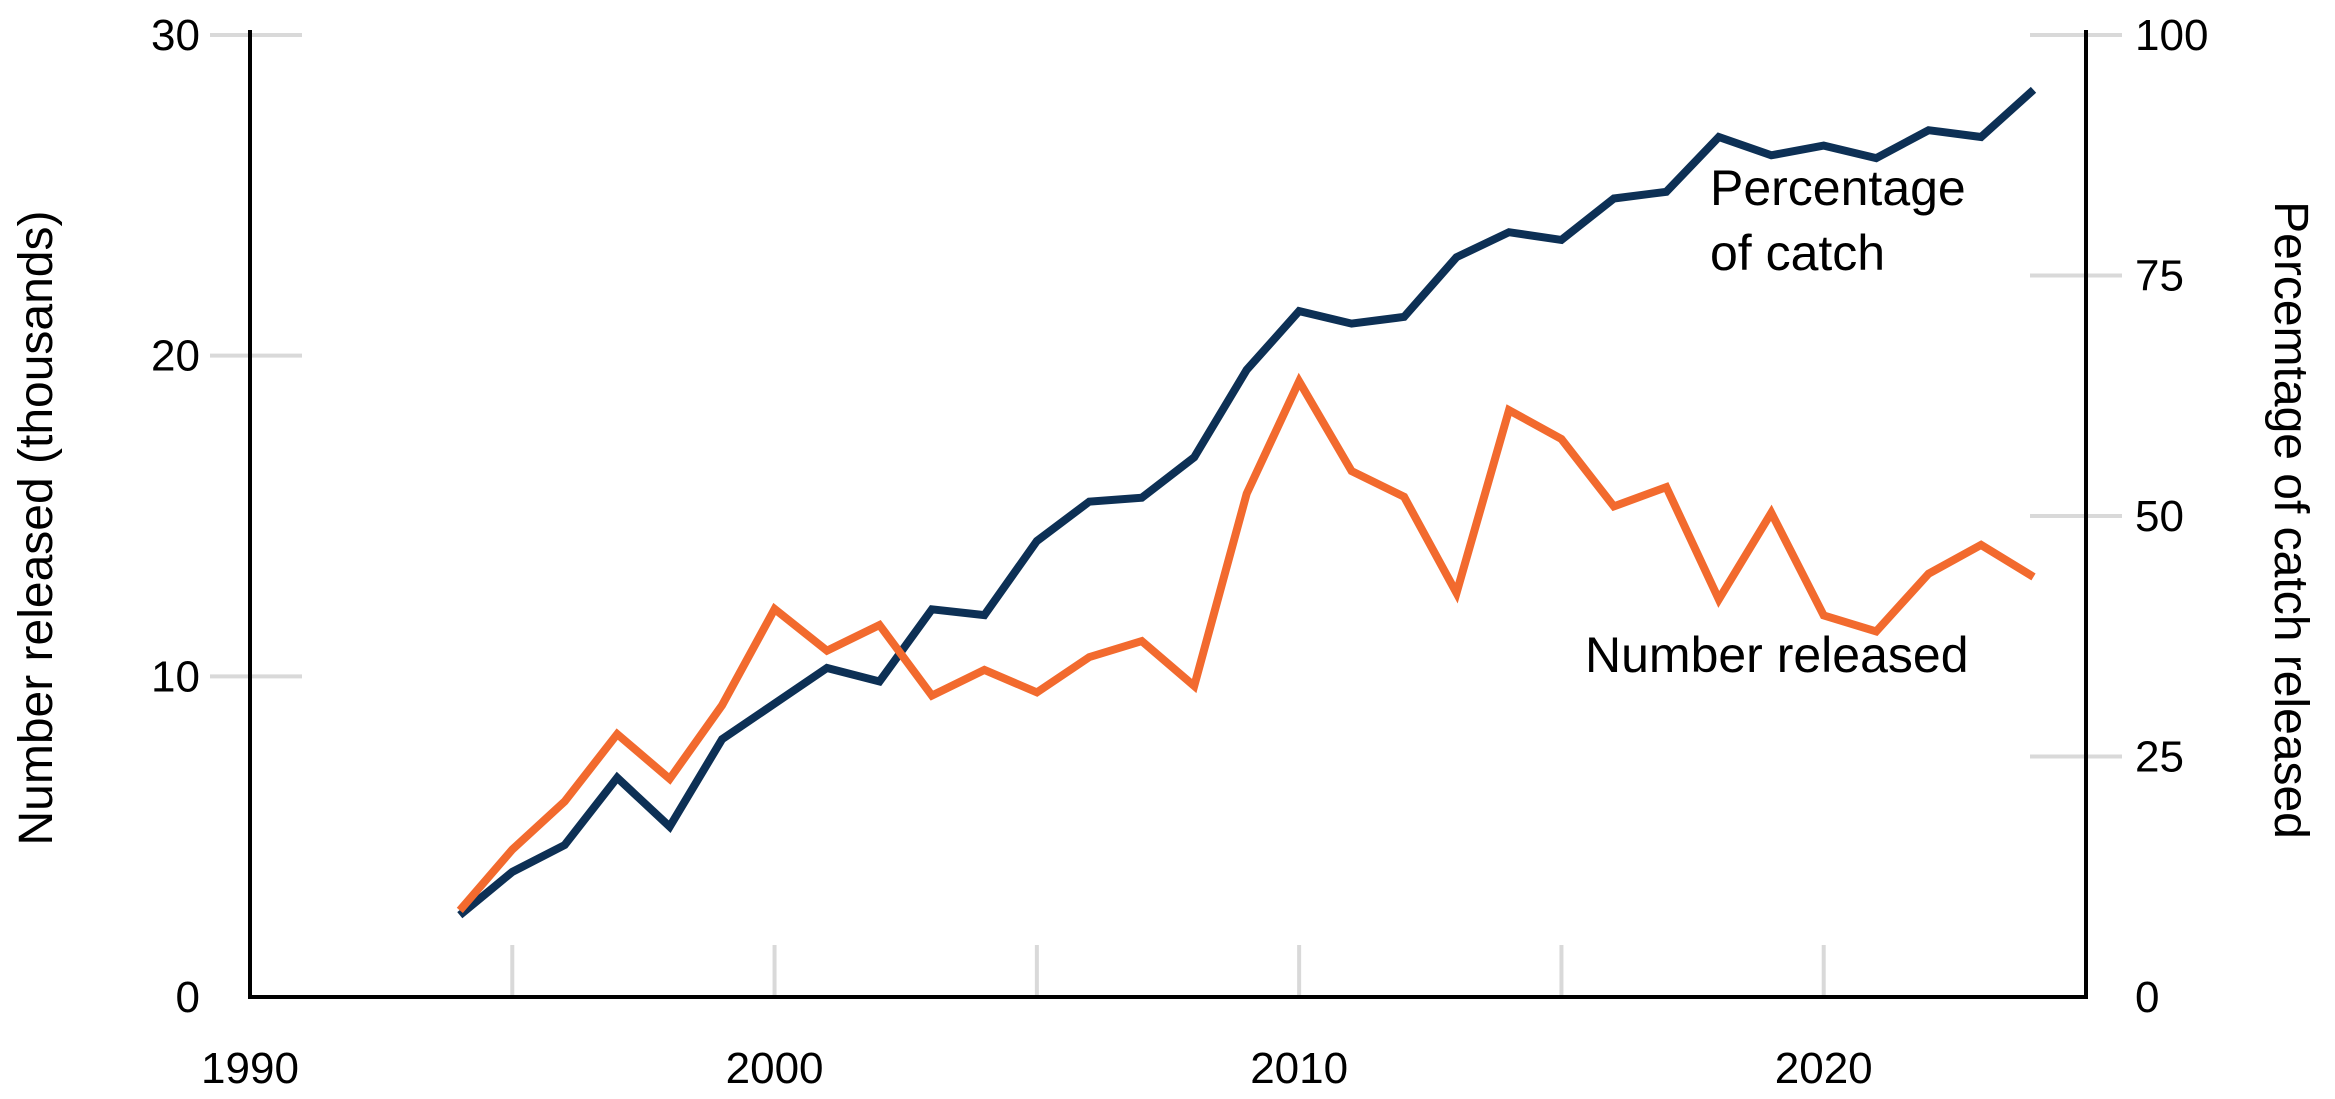 The image size is (2335, 1099). Describe the element at coordinates (36, 528) in the screenshot. I see `left-axis-title: Number released (thousands)` at that location.